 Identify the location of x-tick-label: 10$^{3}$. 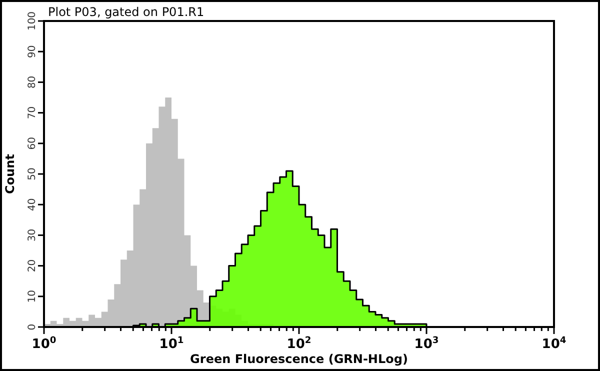
(426, 344).